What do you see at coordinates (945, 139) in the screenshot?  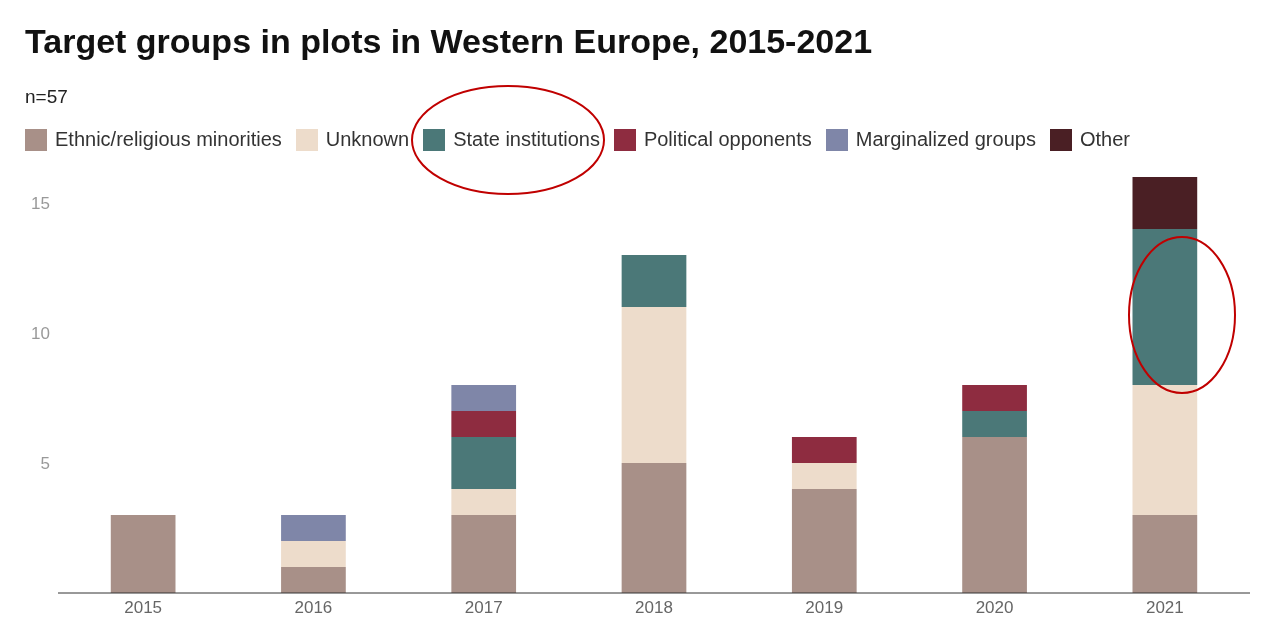 I see `legend-label: Marginalized groups` at bounding box center [945, 139].